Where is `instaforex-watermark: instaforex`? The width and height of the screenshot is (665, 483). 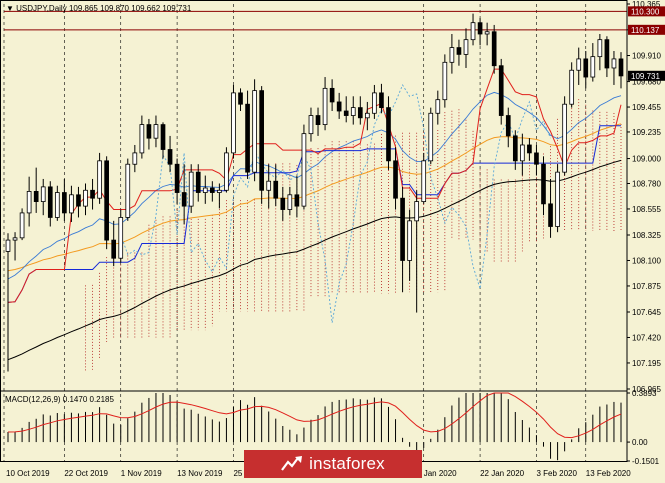 instaforex-watermark: instaforex is located at coordinates (333, 464).